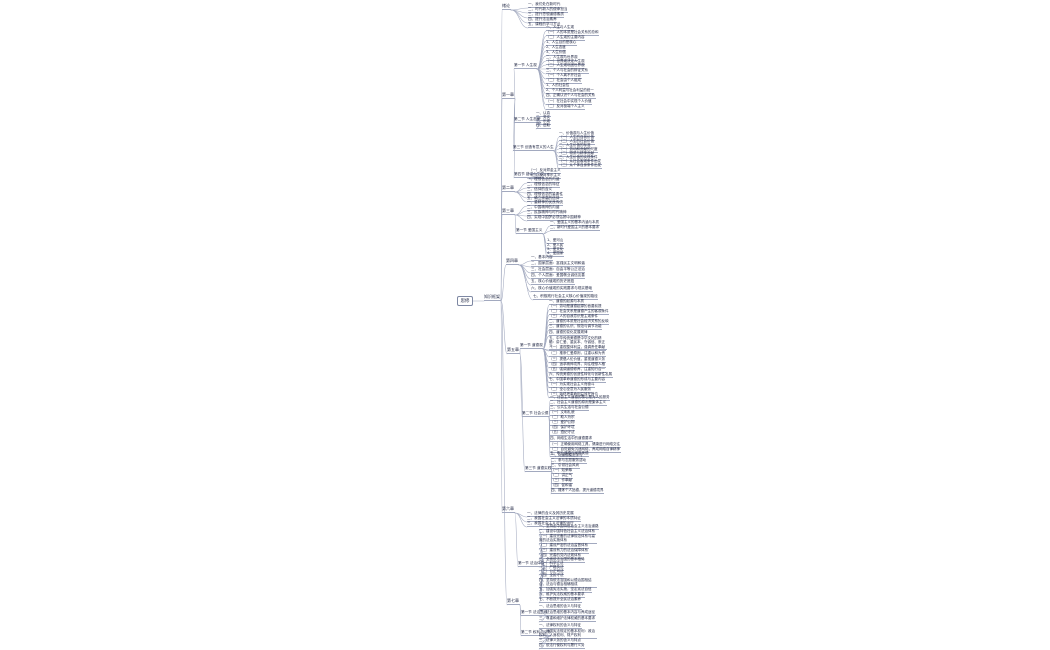 This screenshot has height=650, width=1050. What do you see at coordinates (551, 576) in the screenshot?
I see `mindmap-node: （四）全民守法` at bounding box center [551, 576].